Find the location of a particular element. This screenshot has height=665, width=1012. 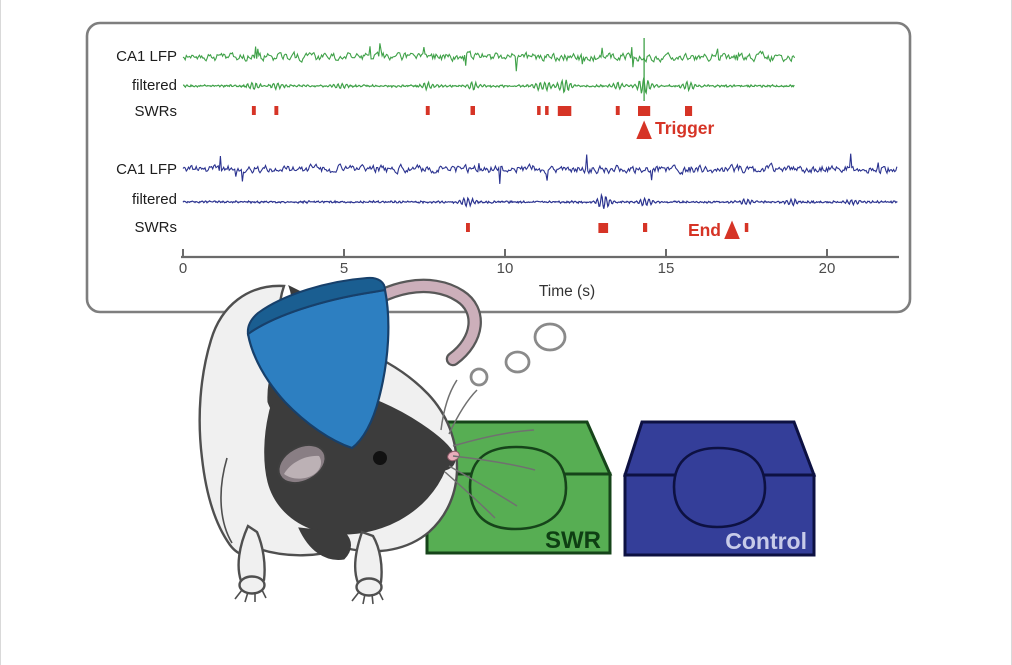

control-rat-ca1-lfp-trace is located at coordinates (540, 168).